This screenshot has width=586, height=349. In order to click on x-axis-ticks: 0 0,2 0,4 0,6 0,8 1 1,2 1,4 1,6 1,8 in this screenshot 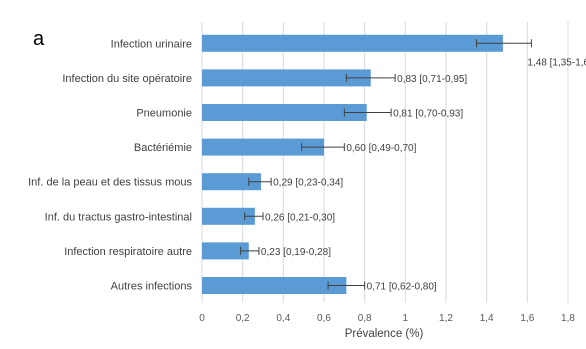, I will do `click(387, 318)`.